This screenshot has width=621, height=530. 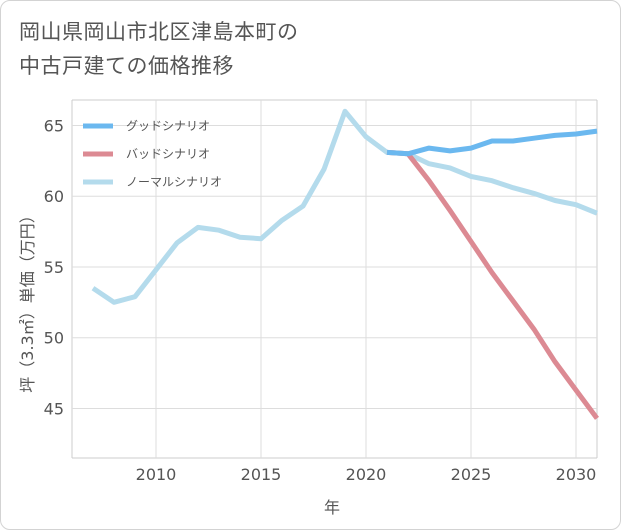 I want to click on y-tick-label: 55, so click(x=54, y=267).